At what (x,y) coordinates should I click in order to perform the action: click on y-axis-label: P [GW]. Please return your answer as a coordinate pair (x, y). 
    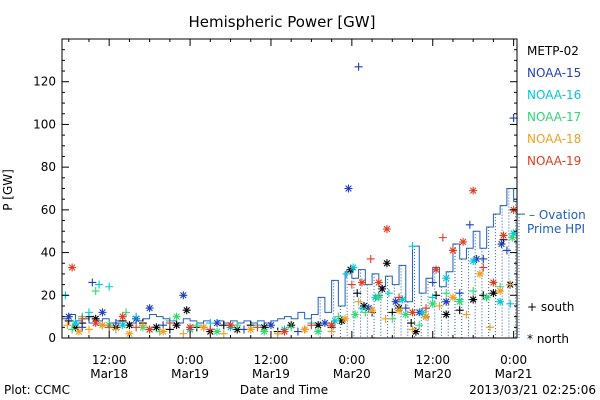
    Looking at the image, I should click on (8, 190).